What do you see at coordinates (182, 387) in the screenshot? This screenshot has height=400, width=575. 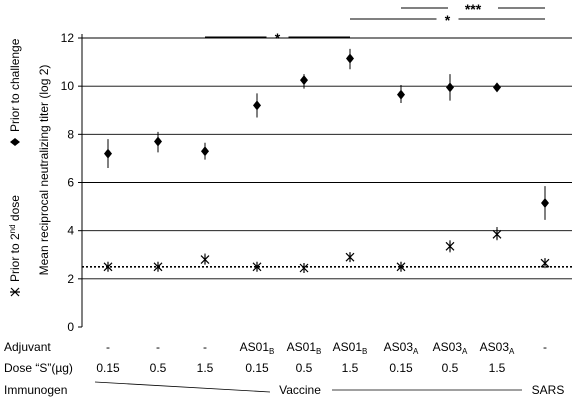 I see `immunogen-divider-left` at bounding box center [182, 387].